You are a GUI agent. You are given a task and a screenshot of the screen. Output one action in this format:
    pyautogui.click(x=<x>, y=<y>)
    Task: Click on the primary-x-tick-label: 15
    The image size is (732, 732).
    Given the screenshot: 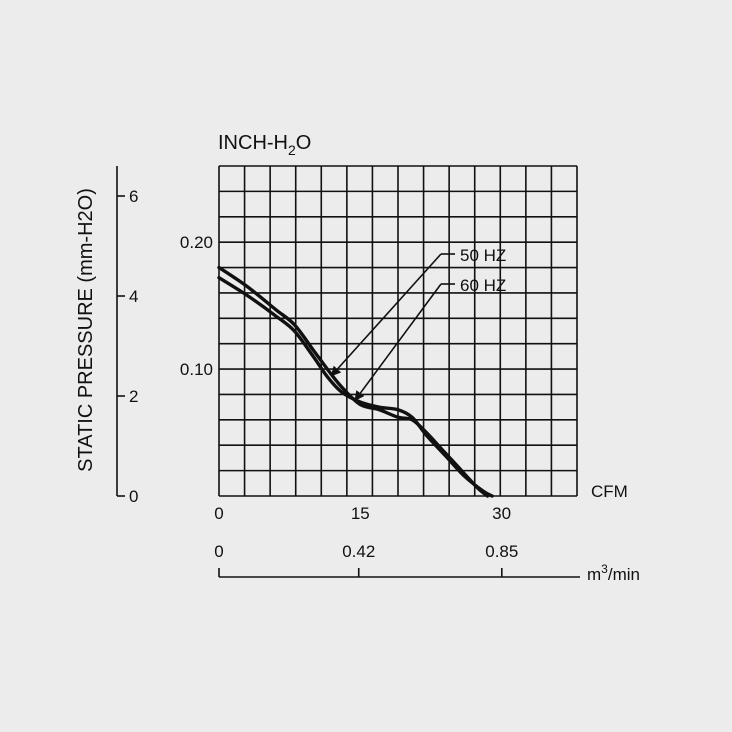 What is the action you would take?
    pyautogui.click(x=360, y=513)
    